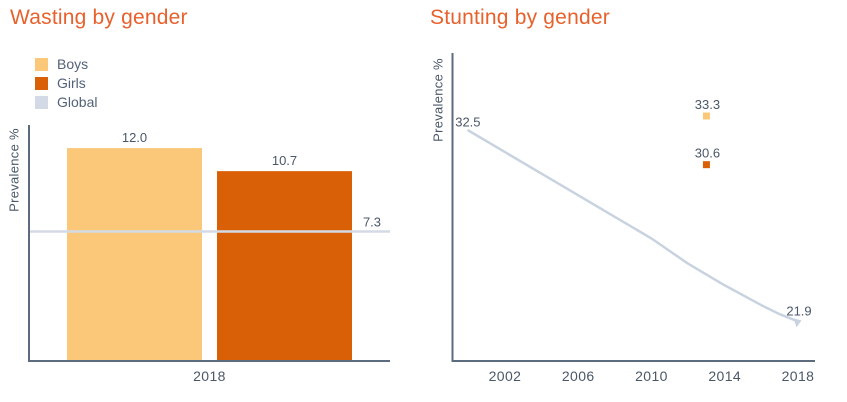 Image resolution: width=847 pixels, height=402 pixels. What do you see at coordinates (71, 83) in the screenshot?
I see `legend-label-girls: Girls` at bounding box center [71, 83].